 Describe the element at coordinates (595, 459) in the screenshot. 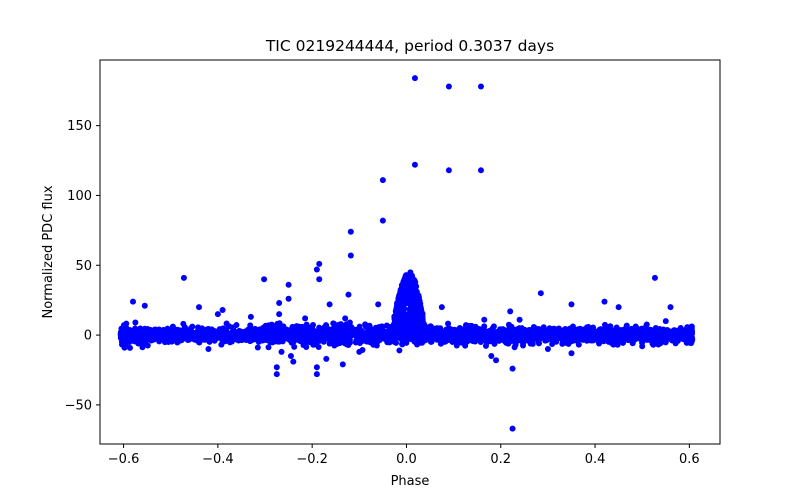

I see `x-tick-label: 0.4` at that location.